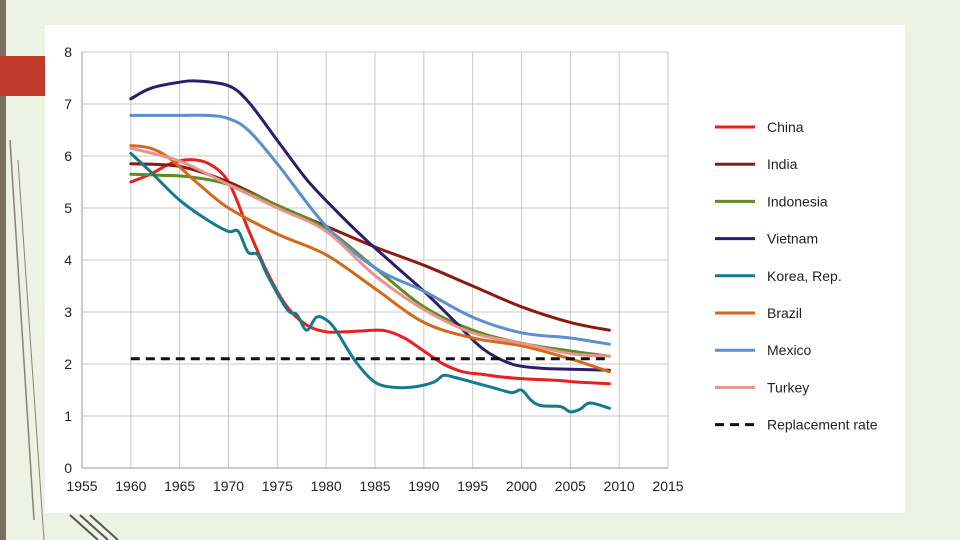 The image size is (960, 540). I want to click on slide-accent-block, so click(23, 76).